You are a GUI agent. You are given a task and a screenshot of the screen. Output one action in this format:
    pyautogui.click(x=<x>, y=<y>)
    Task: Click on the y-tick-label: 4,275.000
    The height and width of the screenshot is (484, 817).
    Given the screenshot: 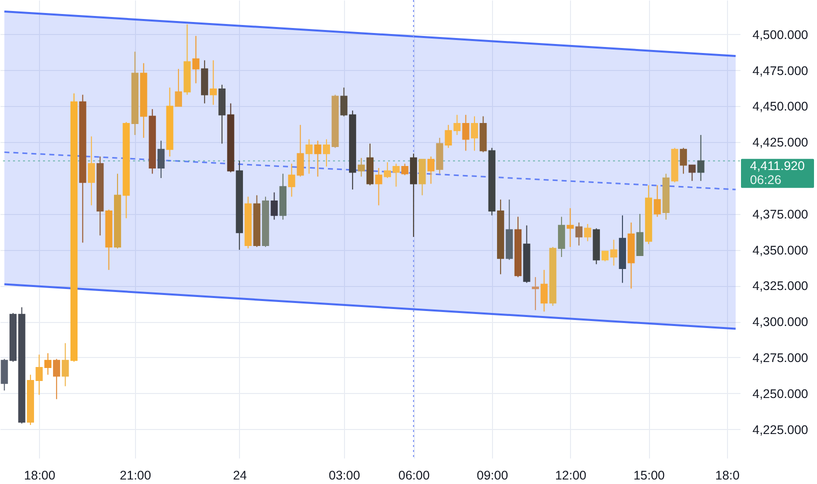 What is the action you would take?
    pyautogui.click(x=780, y=358)
    